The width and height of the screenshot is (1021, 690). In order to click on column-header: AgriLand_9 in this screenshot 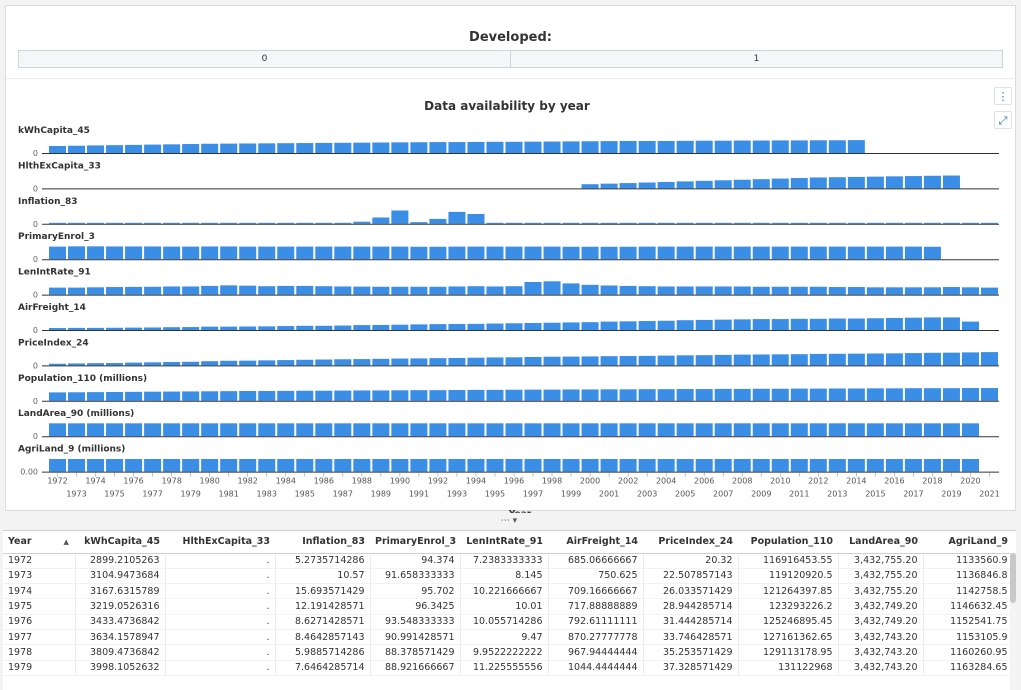, I will do `click(968, 542)`.